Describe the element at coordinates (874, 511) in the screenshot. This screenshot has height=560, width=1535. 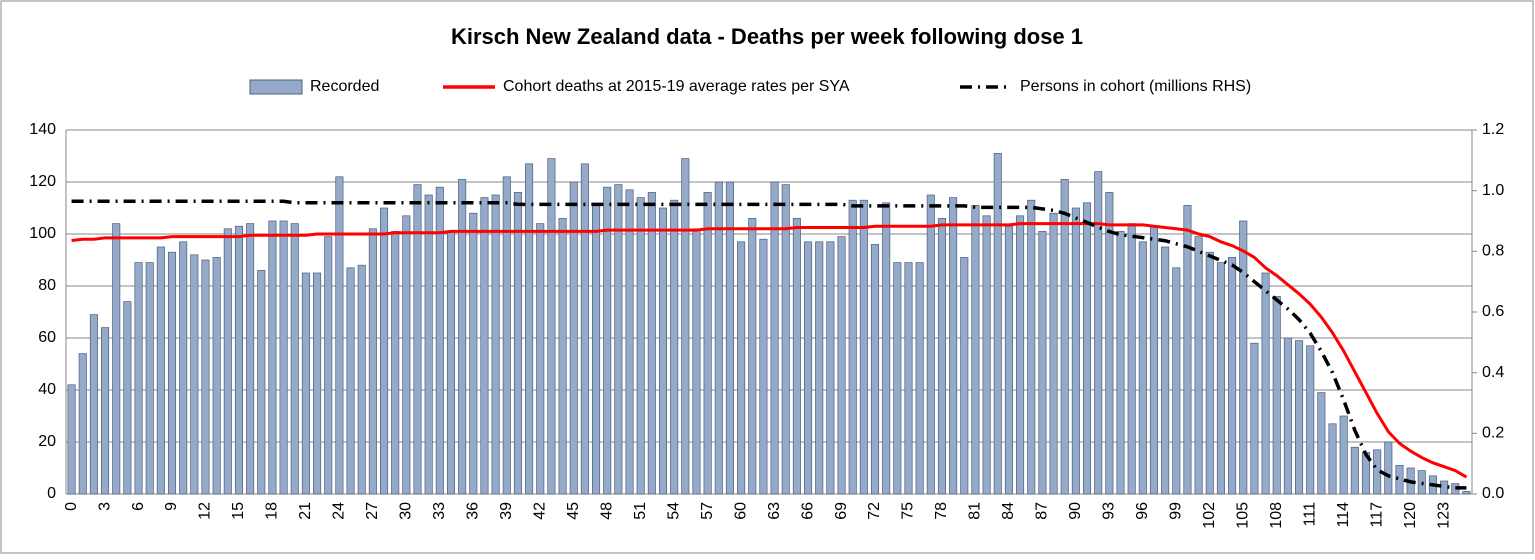
I see `x-tick-label: 72` at that location.